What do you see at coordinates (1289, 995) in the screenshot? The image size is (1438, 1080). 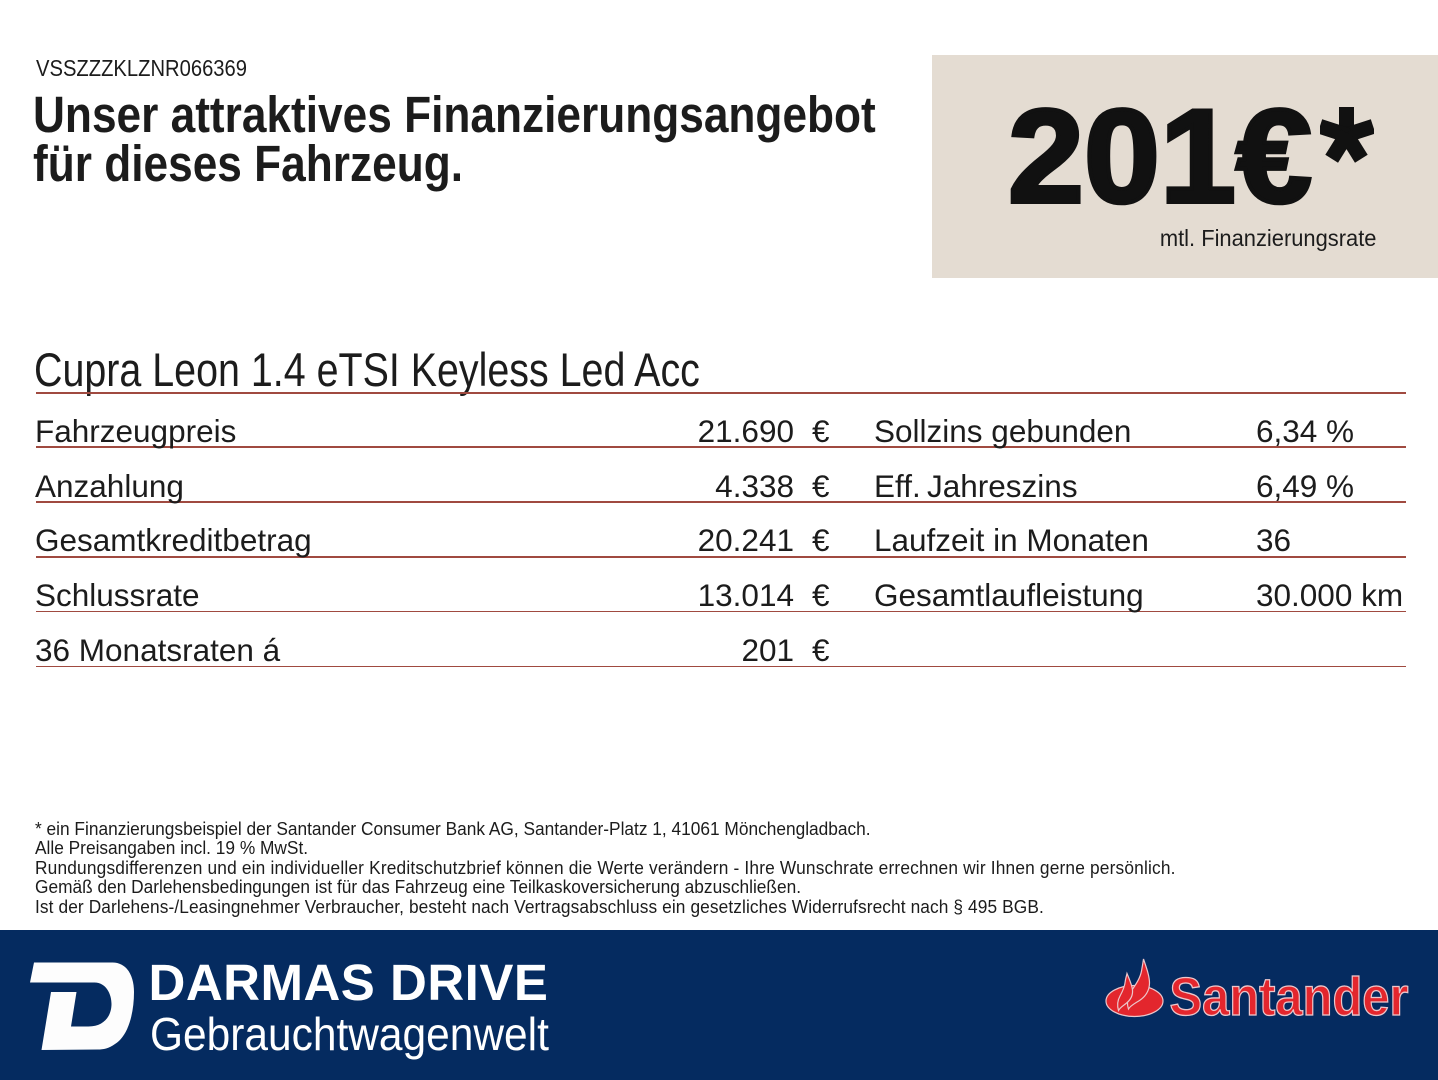 I see `svg-text: Santander` at bounding box center [1289, 995].